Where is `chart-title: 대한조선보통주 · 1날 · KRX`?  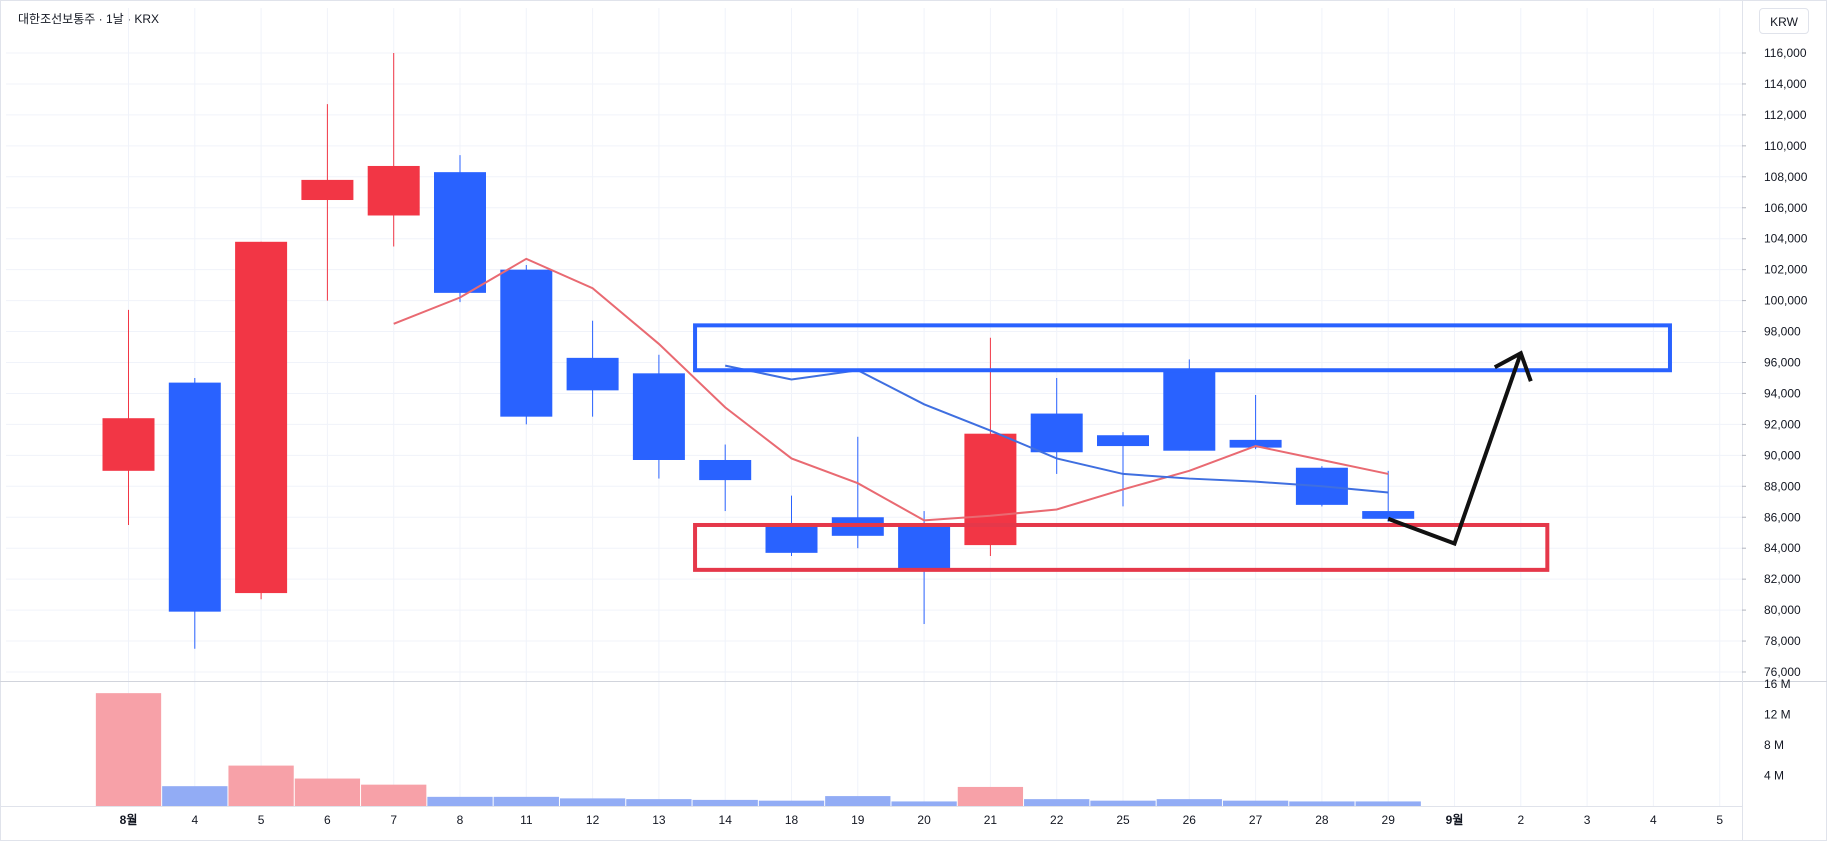 chart-title: 대한조선보통주 · 1날 · KRX is located at coordinates (88, 19).